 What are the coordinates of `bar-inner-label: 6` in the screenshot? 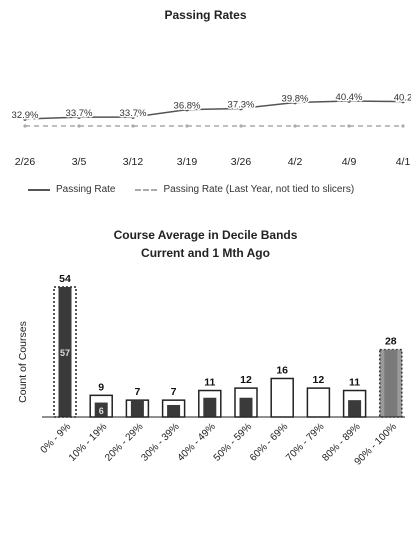 It's located at (101, 411).